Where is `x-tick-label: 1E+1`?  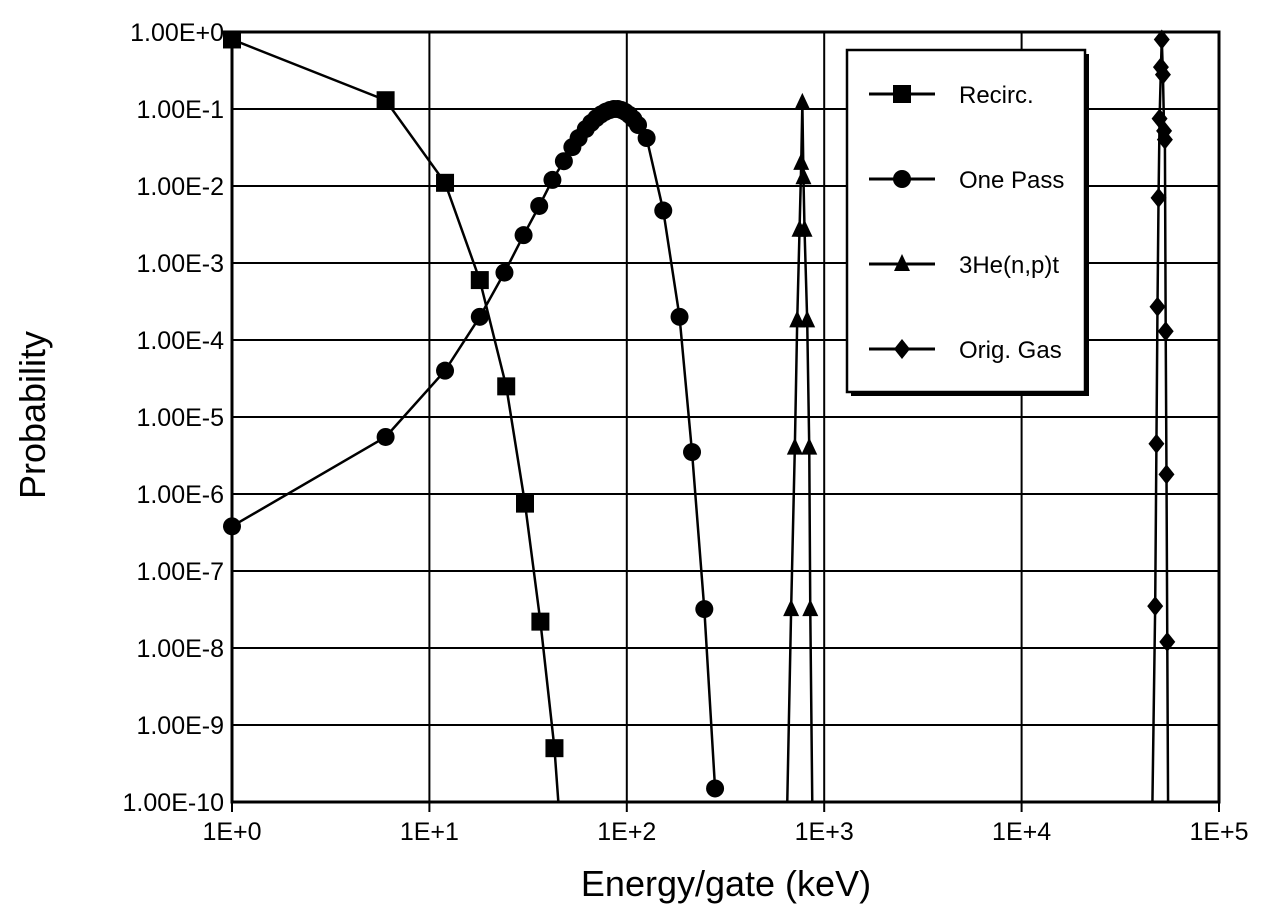
x-tick-label: 1E+1 is located at coordinates (429, 832).